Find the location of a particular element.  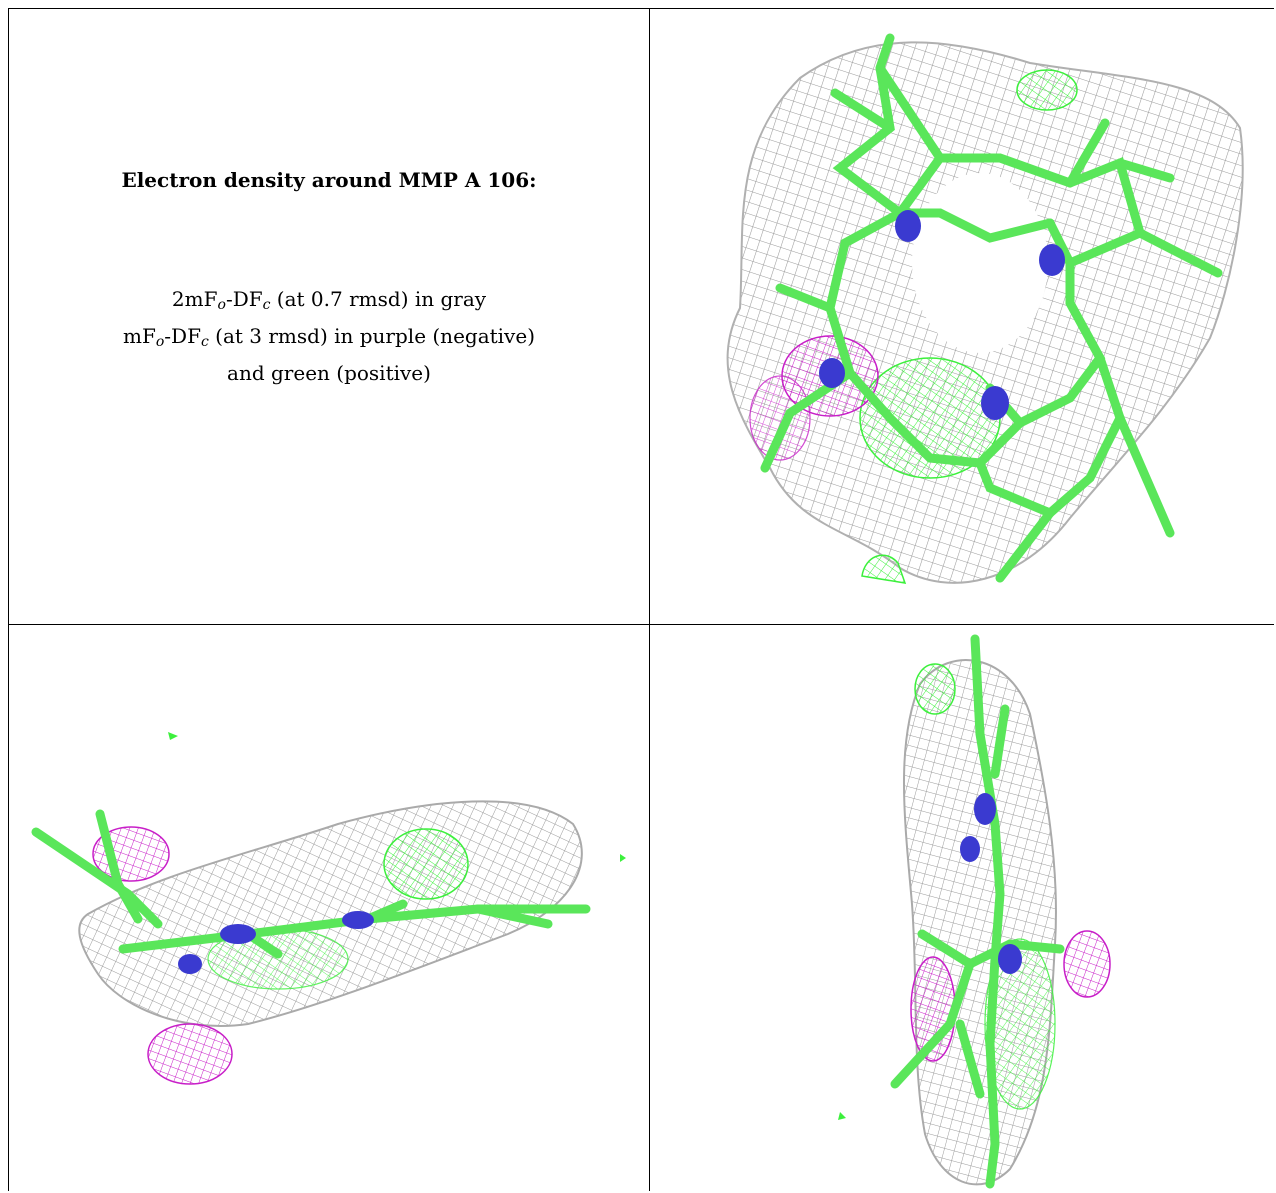

mesh-positive-side-h is located at coordinates (338, 909).